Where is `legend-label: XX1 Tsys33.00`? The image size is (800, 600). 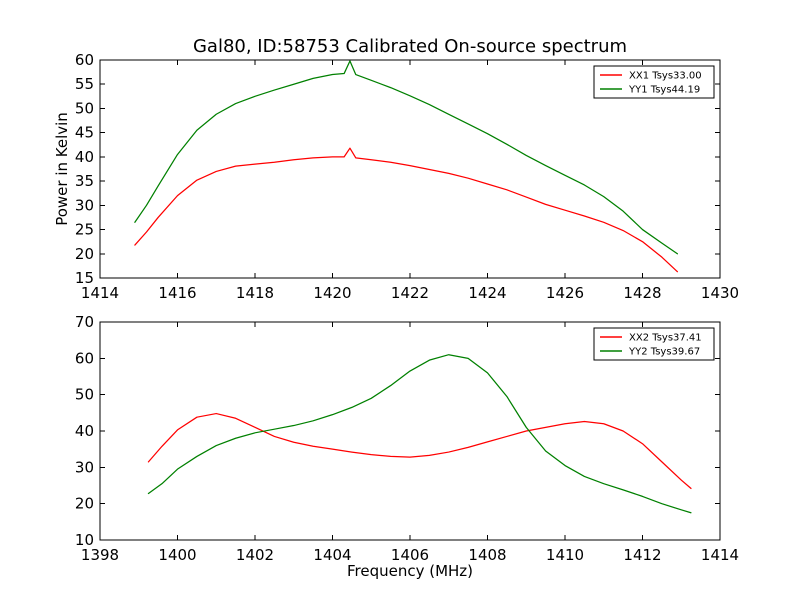
legend-label: XX1 Tsys33.00 is located at coordinates (665, 76).